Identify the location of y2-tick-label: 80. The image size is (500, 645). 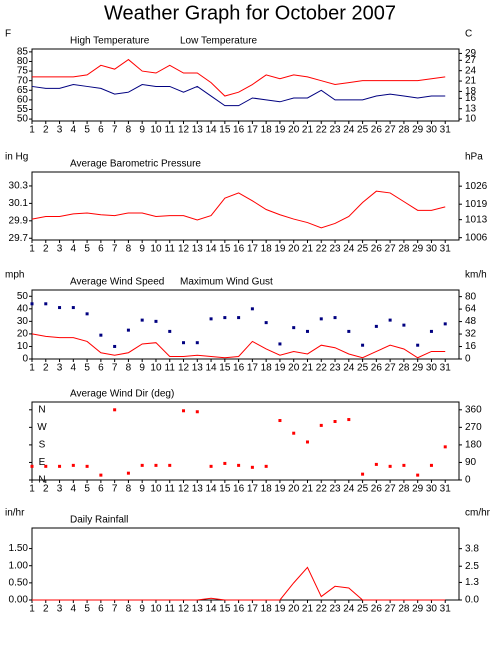
(471, 296).